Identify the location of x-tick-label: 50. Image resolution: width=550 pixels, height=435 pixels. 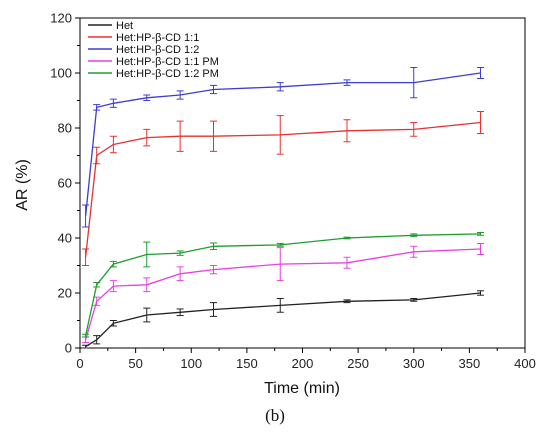
(135, 363).